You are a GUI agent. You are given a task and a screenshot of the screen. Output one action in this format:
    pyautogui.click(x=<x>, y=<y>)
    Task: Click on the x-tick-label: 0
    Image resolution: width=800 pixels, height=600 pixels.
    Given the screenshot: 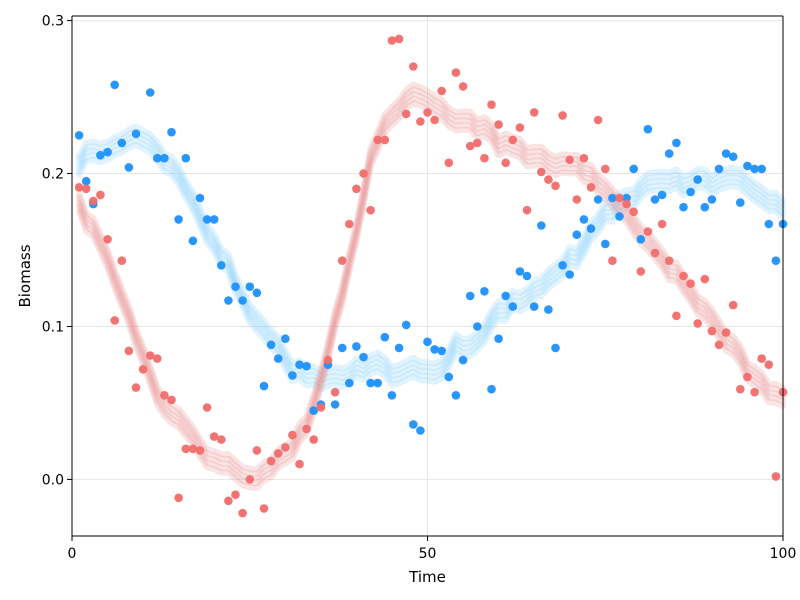 What is the action you would take?
    pyautogui.click(x=72, y=554)
    